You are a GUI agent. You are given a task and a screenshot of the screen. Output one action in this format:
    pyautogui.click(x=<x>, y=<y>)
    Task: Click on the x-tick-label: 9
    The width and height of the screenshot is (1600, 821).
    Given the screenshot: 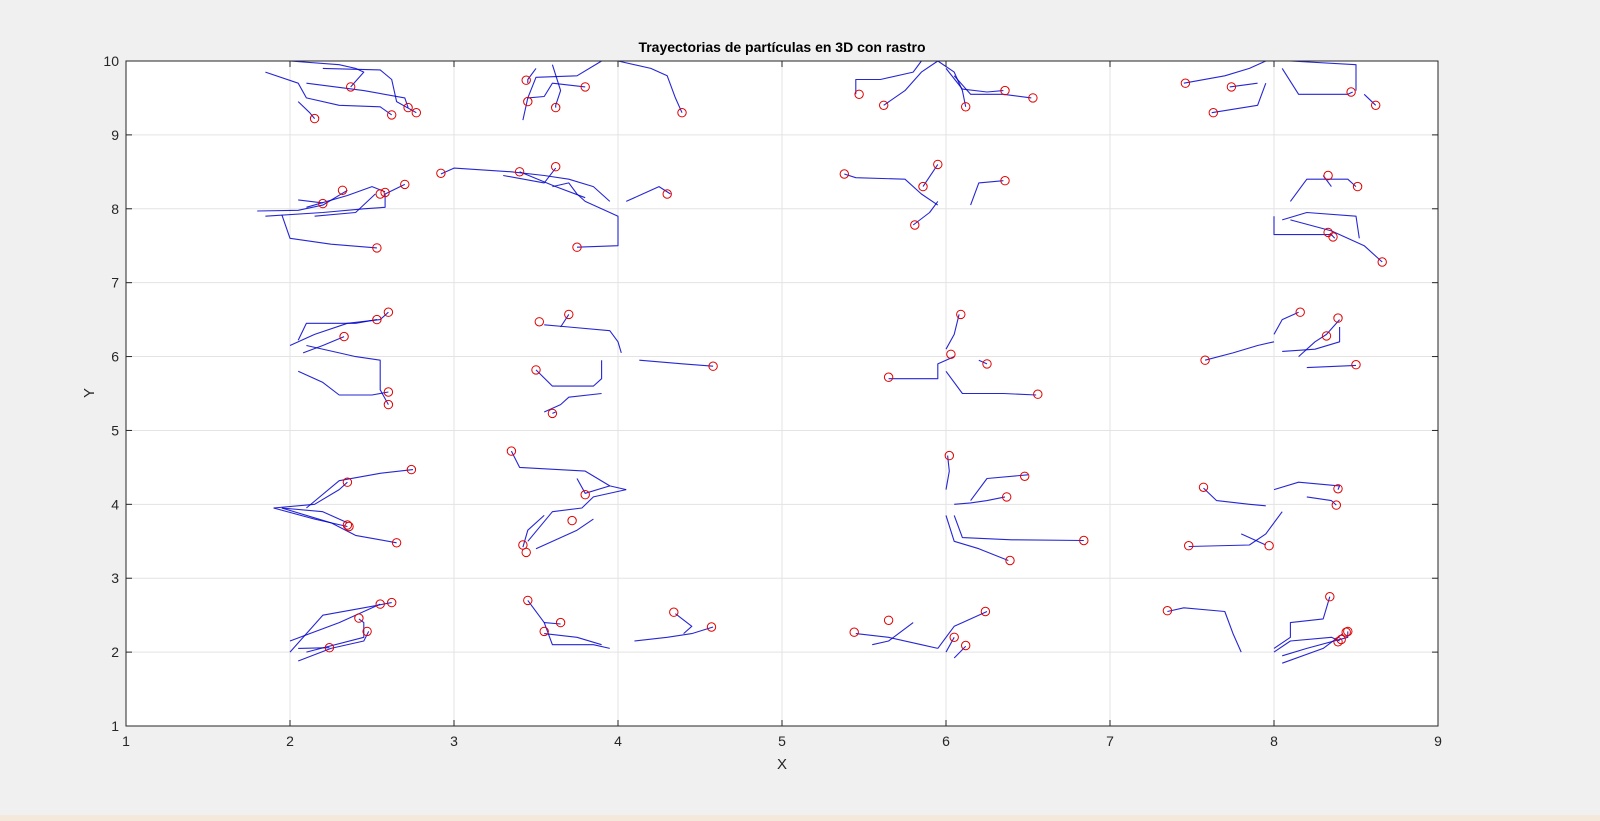 What is the action you would take?
    pyautogui.click(x=1438, y=741)
    